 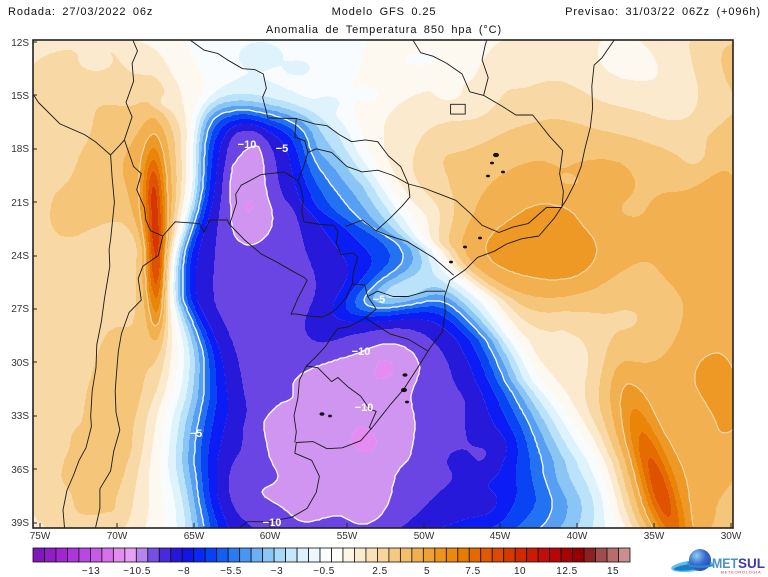 What do you see at coordinates (194, 536) in the screenshot?
I see `svg-text: 65W` at bounding box center [194, 536].